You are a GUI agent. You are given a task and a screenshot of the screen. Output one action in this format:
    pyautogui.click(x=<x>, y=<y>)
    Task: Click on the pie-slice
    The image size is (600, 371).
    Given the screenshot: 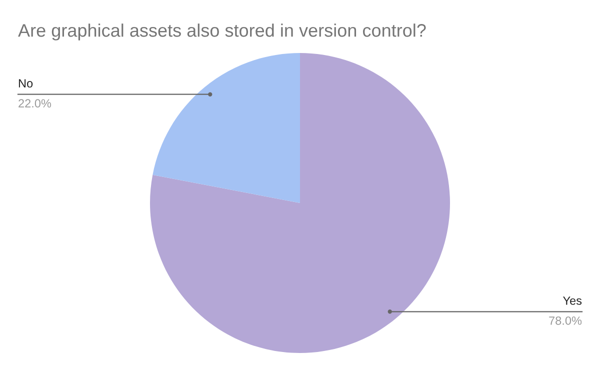 What is the action you would take?
    pyautogui.click(x=226, y=128)
    